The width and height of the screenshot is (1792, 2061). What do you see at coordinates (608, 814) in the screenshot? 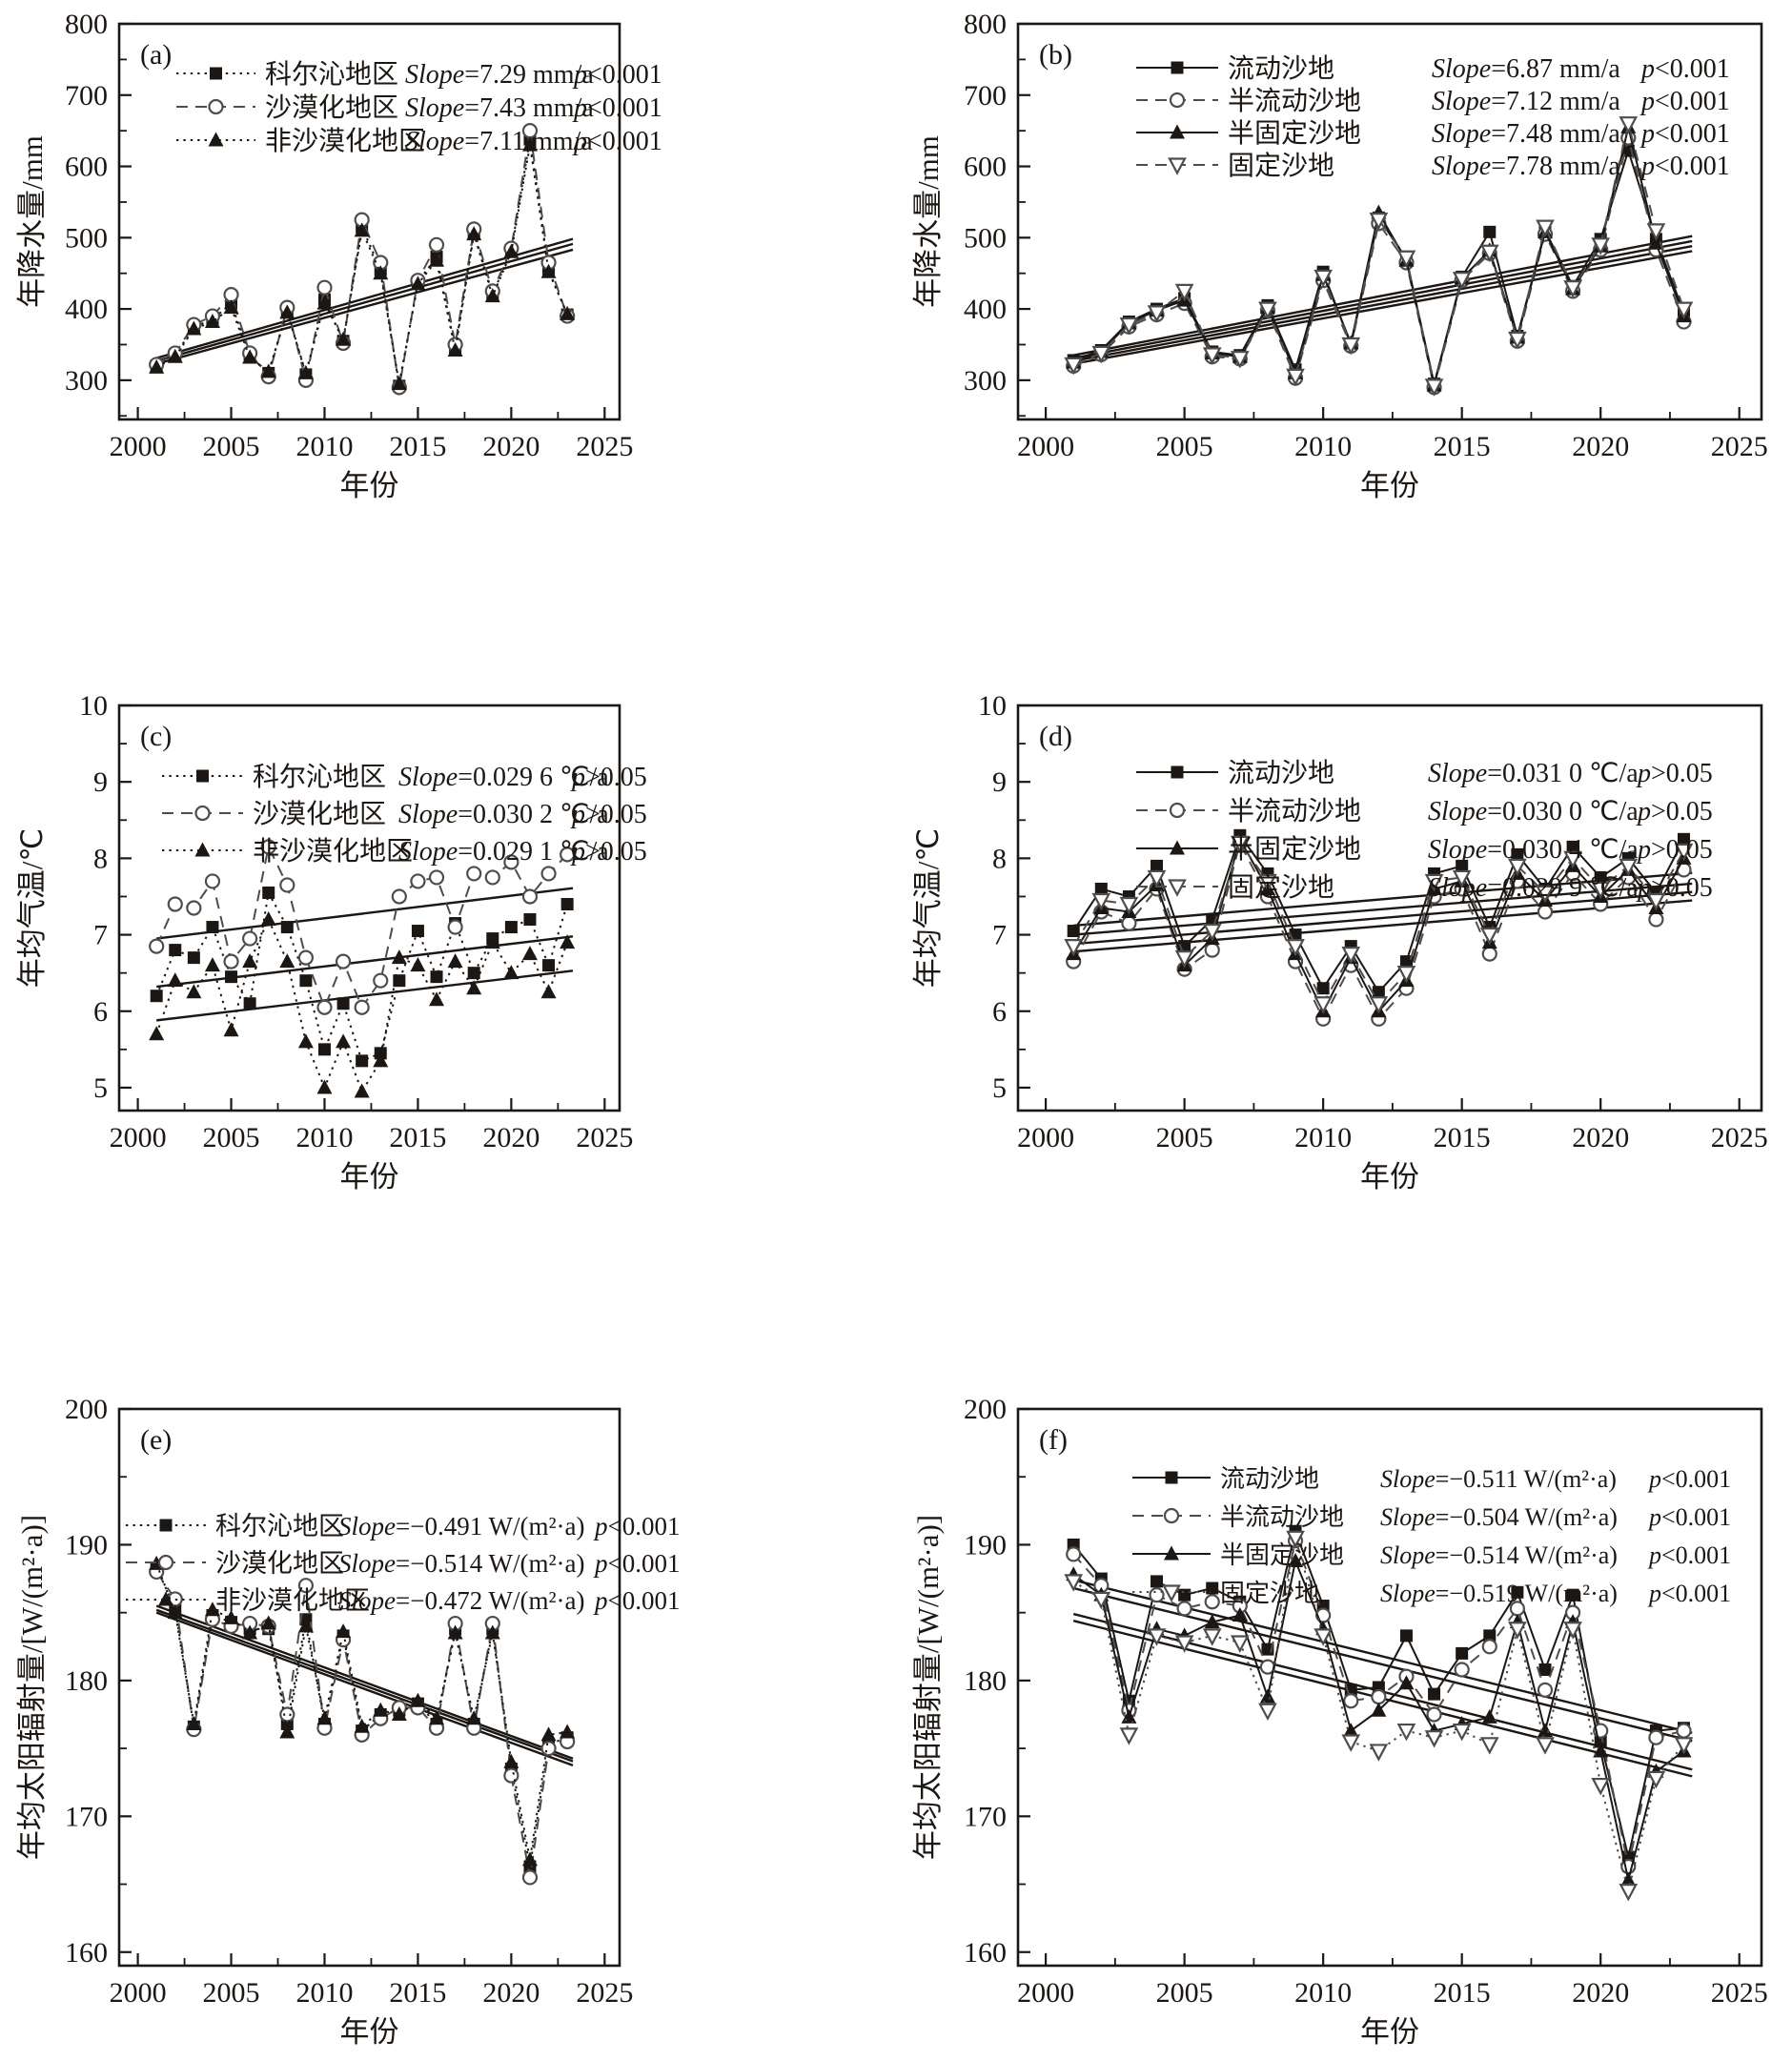
I see `legend-p-text: p>0.05` at bounding box center [608, 814].